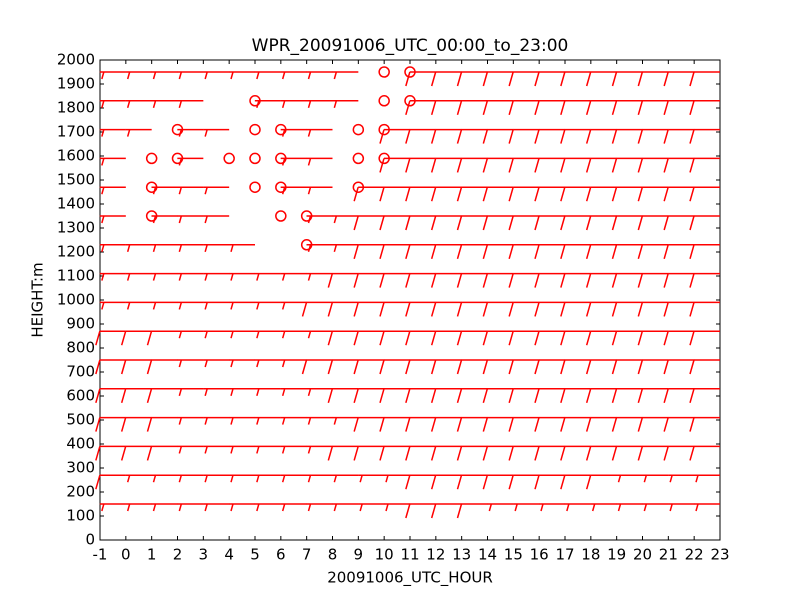 This screenshot has height=600, width=800. I want to click on y-tick-label: 700, so click(80, 372).